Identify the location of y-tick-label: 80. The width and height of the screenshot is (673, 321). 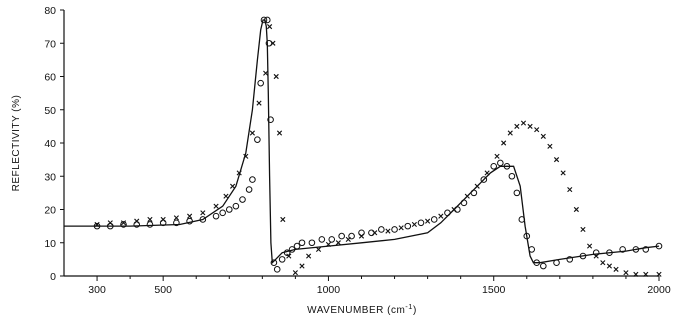
(50, 11).